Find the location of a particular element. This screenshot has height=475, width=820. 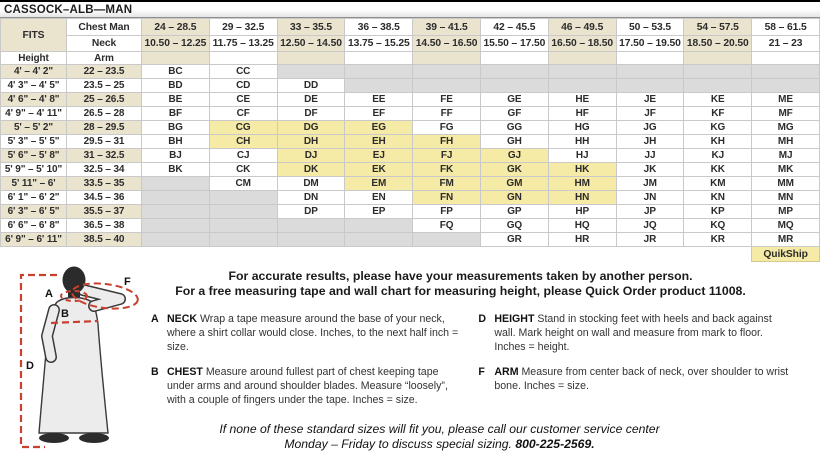

arm-cell: 38.5 – 40 is located at coordinates (104, 239).